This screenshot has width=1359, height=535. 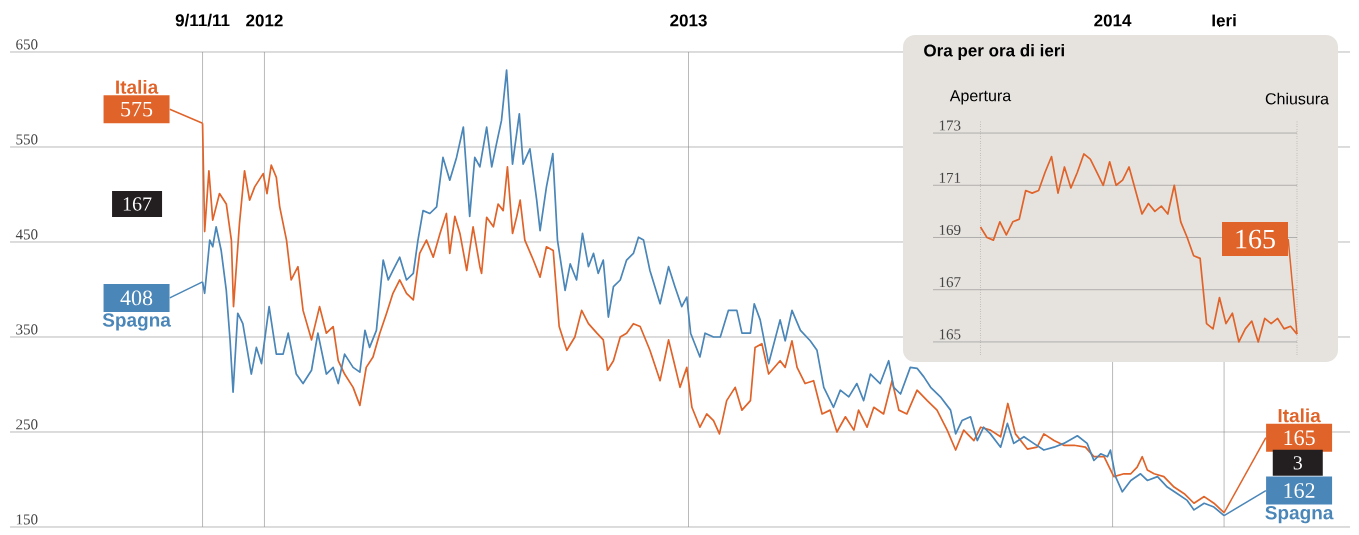 I want to click on x-tick-label: 2013, so click(x=688, y=20).